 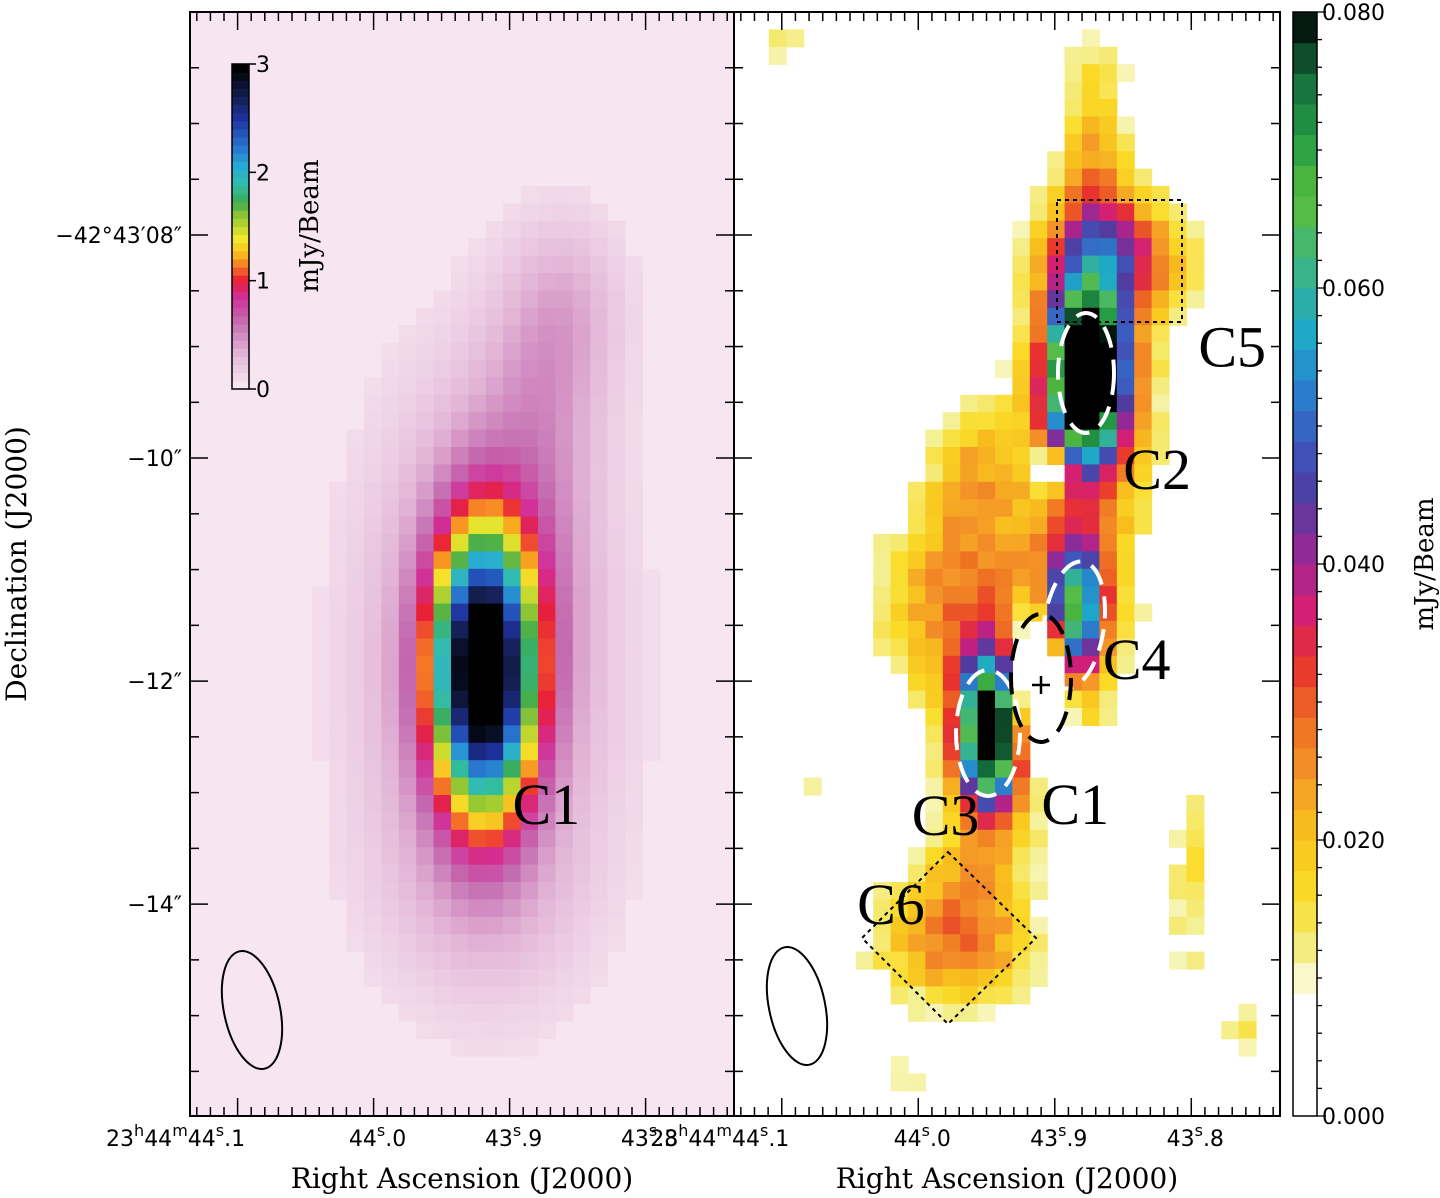 I want to click on c1-dashed-ellipse, so click(x=1041, y=678).